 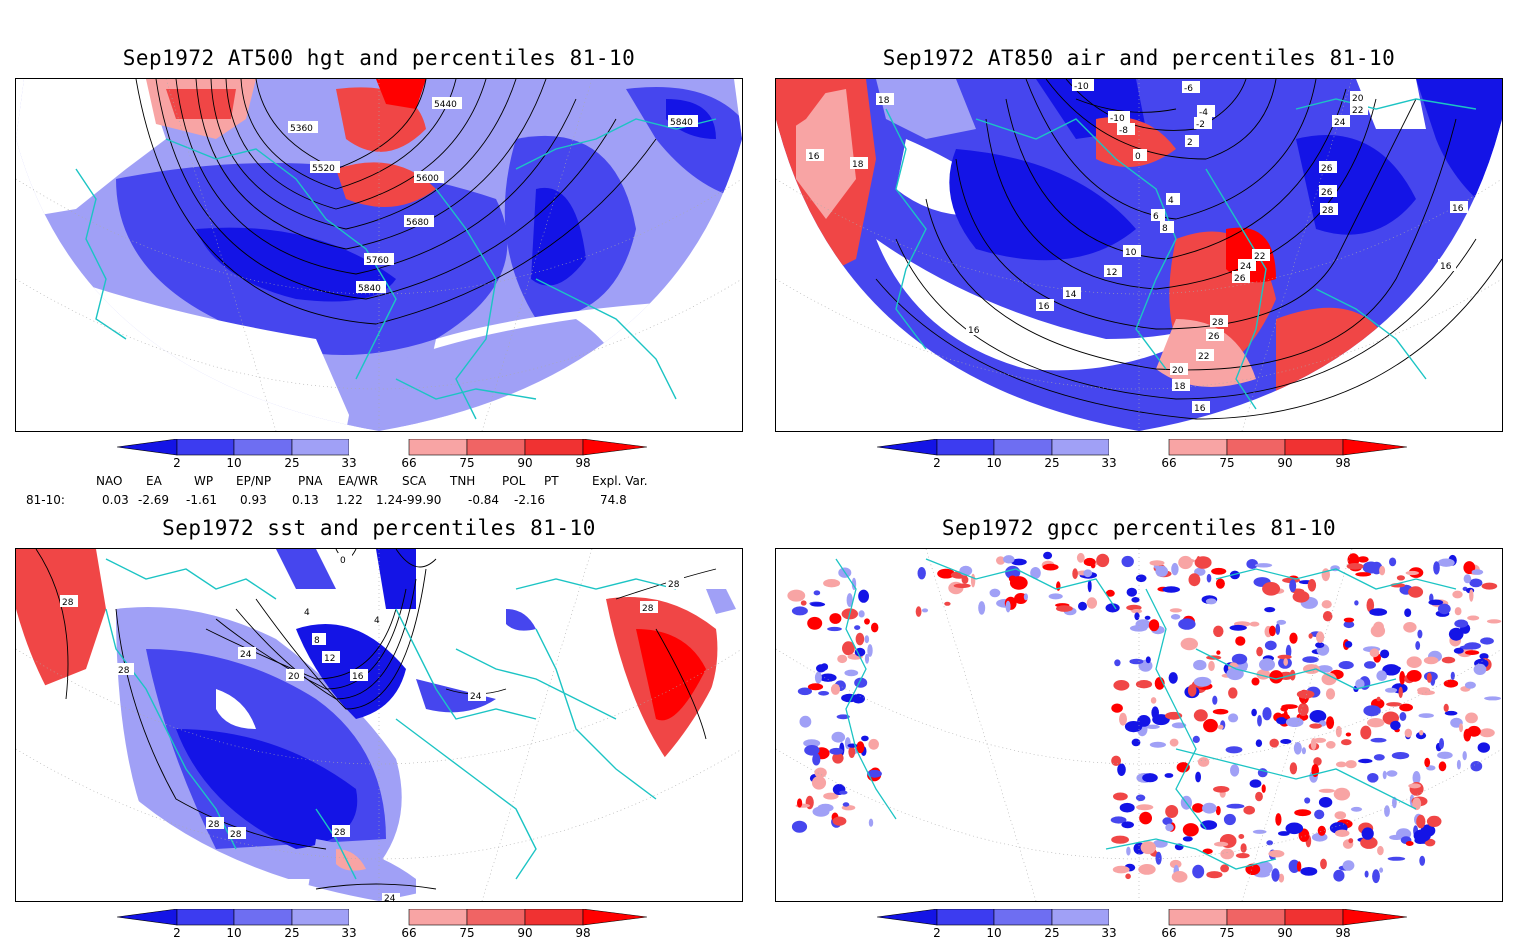 I want to click on coastline-gpcc, so click(x=1146, y=714).